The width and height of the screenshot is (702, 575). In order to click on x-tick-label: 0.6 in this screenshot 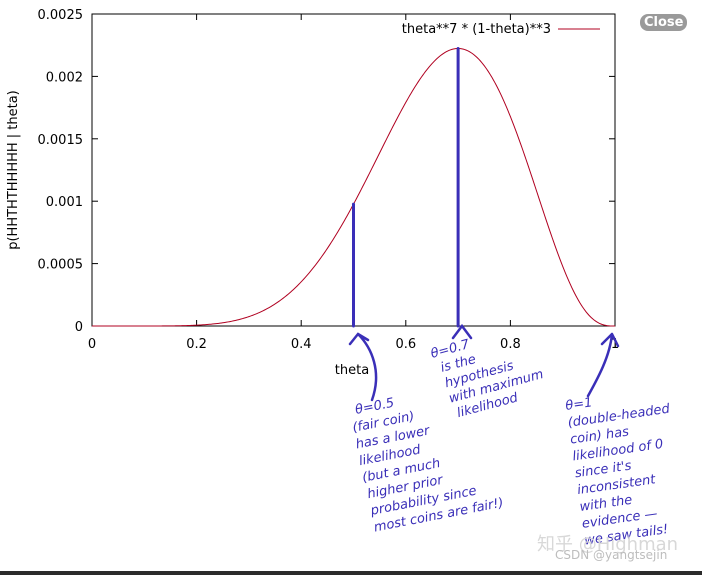, I will do `click(405, 344)`.